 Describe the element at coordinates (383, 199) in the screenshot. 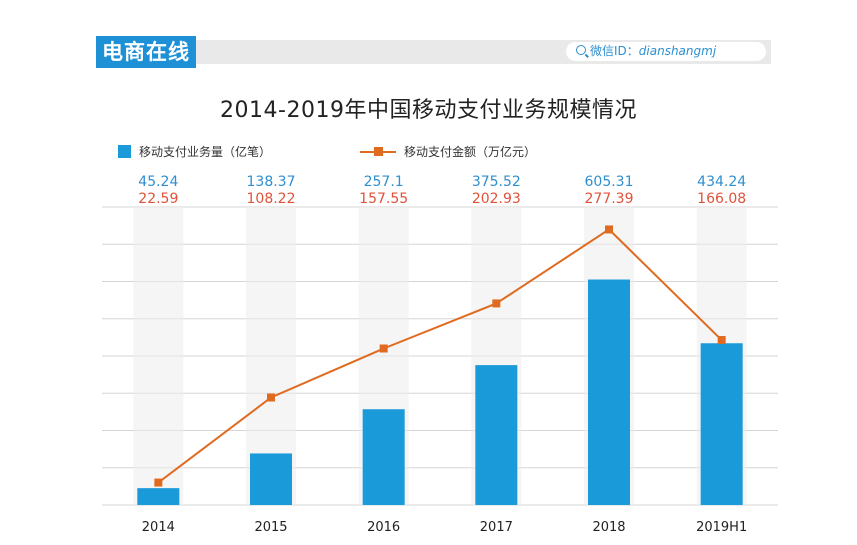

I see `data-label-amount: 157.55` at that location.